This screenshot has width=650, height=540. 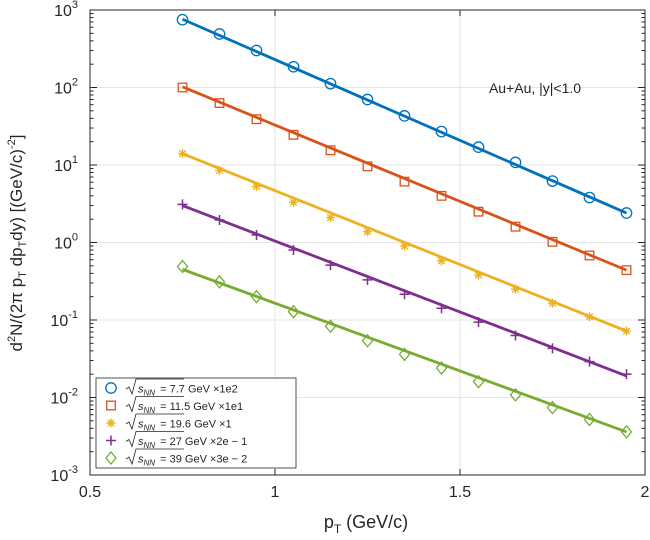 I want to click on legend-label: sNN = 27 GeV ×2e − 1, so click(x=192, y=443).